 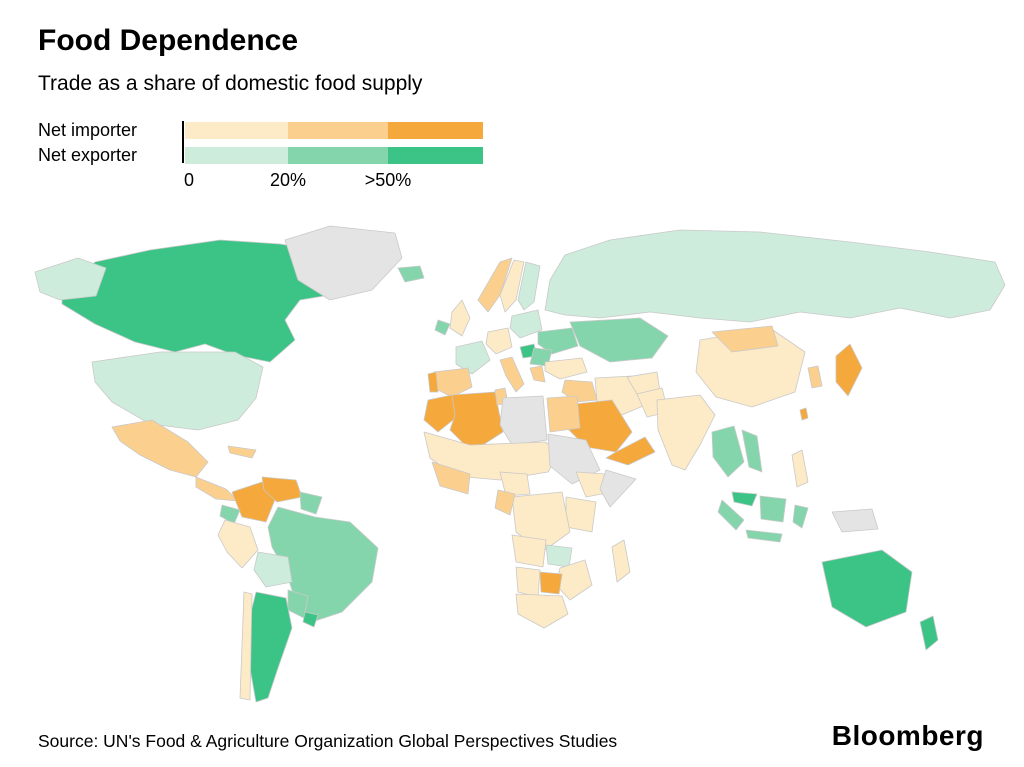 What do you see at coordinates (203, 301) in the screenshot?
I see `region-canada` at bounding box center [203, 301].